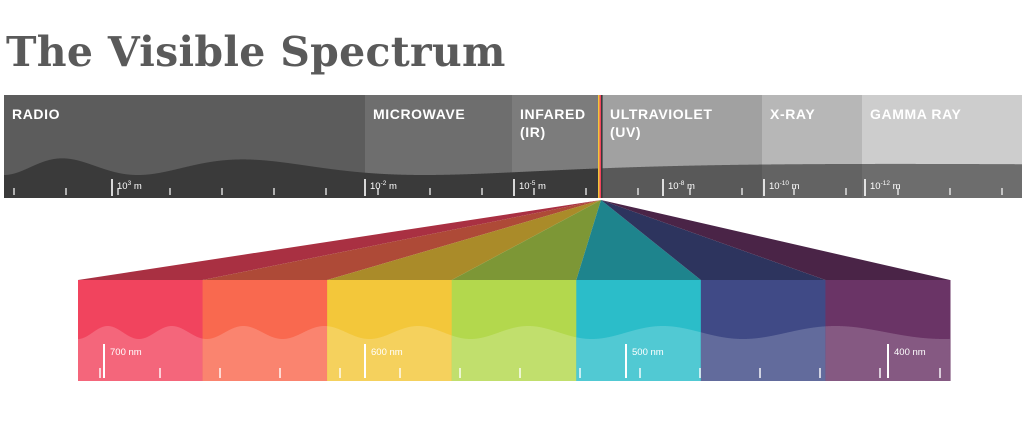  Describe the element at coordinates (775, 240) in the screenshot. I see `fan-segment-violet` at that location.